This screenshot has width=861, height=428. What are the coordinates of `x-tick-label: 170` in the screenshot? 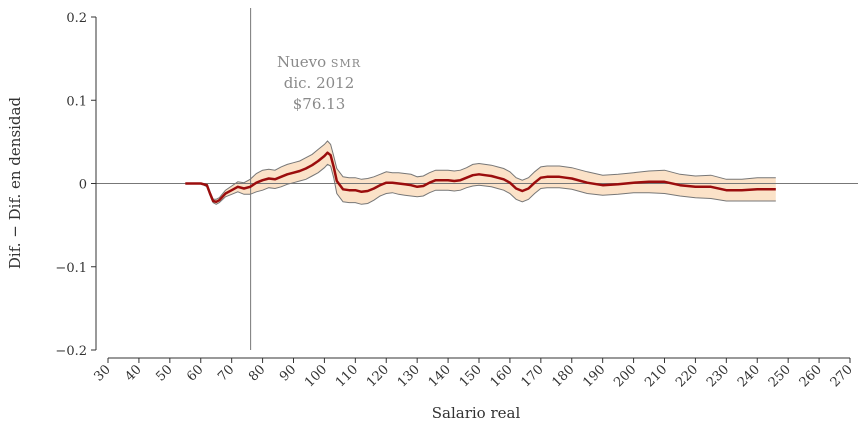 It's located at (532, 376).